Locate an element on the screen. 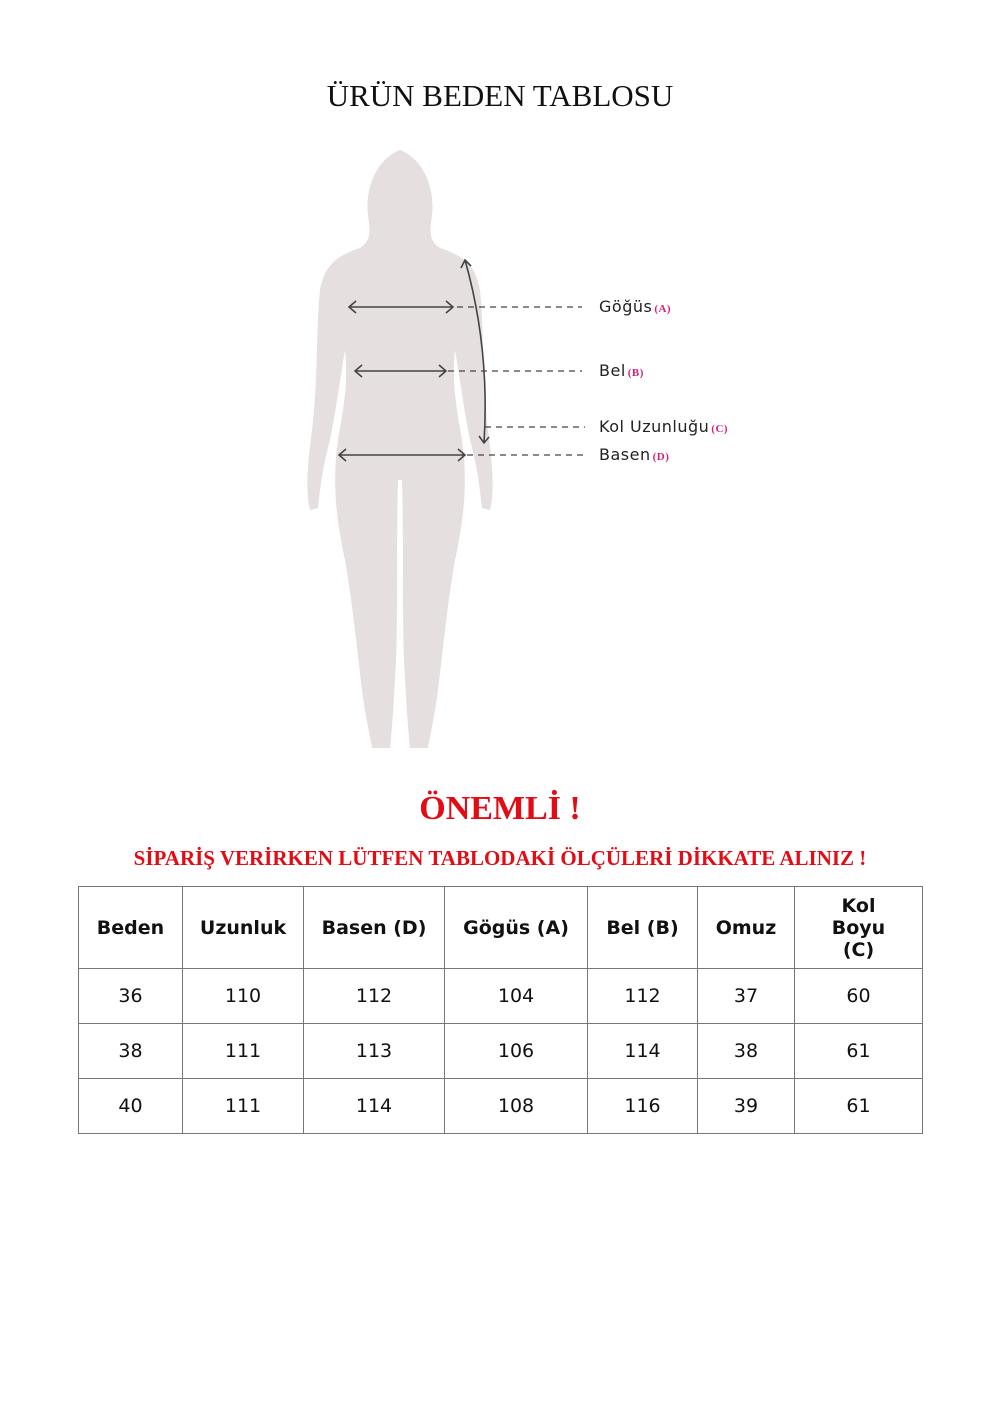 The width and height of the screenshot is (1000, 1414). header-cell: Uzunluk is located at coordinates (243, 927).